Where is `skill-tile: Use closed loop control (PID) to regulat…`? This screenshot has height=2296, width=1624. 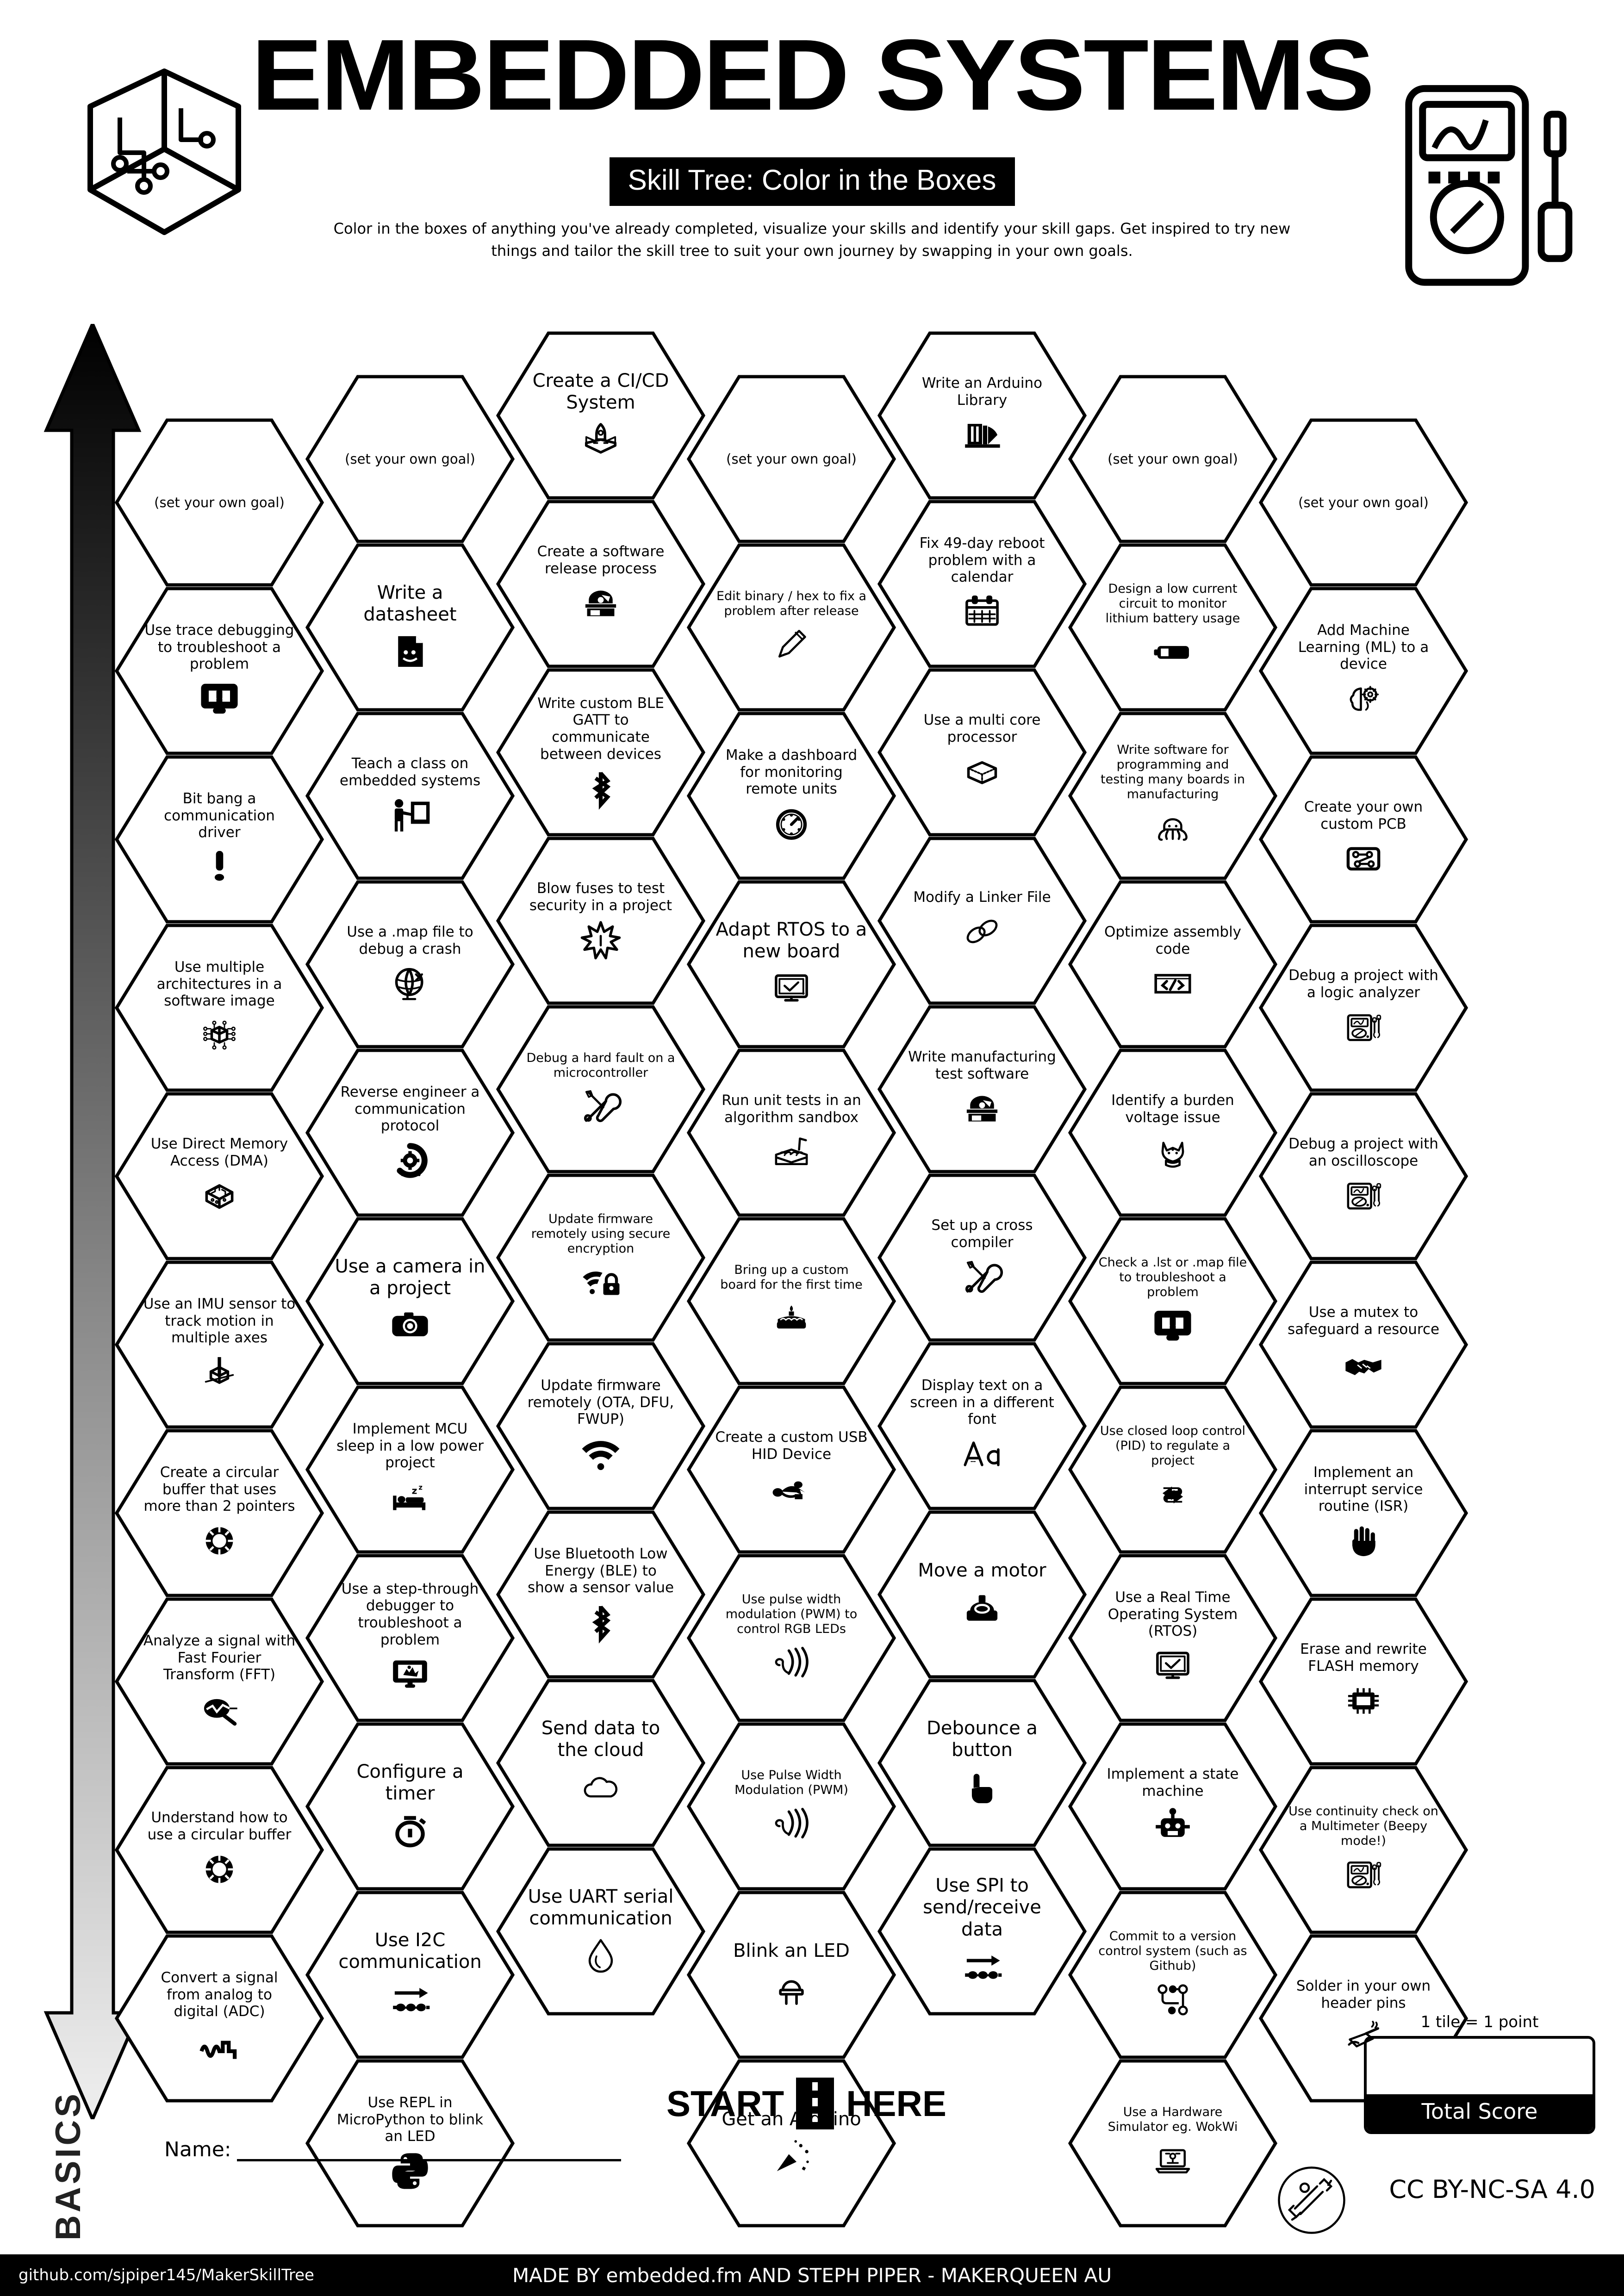
skill-tile: Use closed loop control (PID) to regulat… is located at coordinates (1172, 1470).